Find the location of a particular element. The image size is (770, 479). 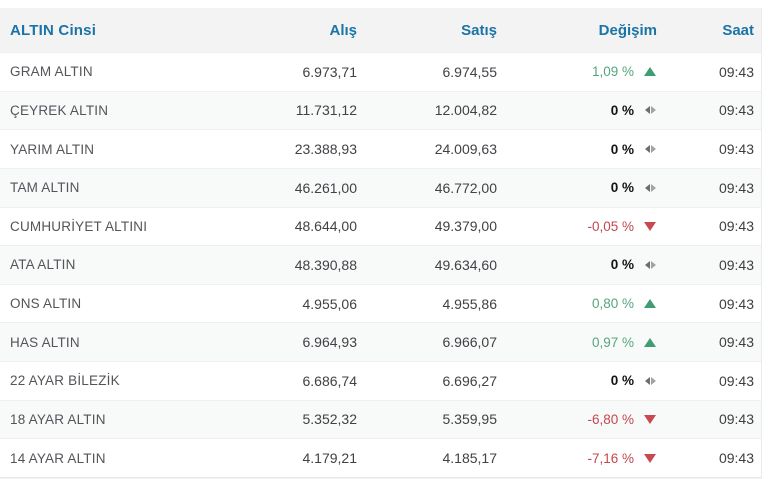

cell-gold-type: ÇEYREK ALTIN is located at coordinates (59, 110).